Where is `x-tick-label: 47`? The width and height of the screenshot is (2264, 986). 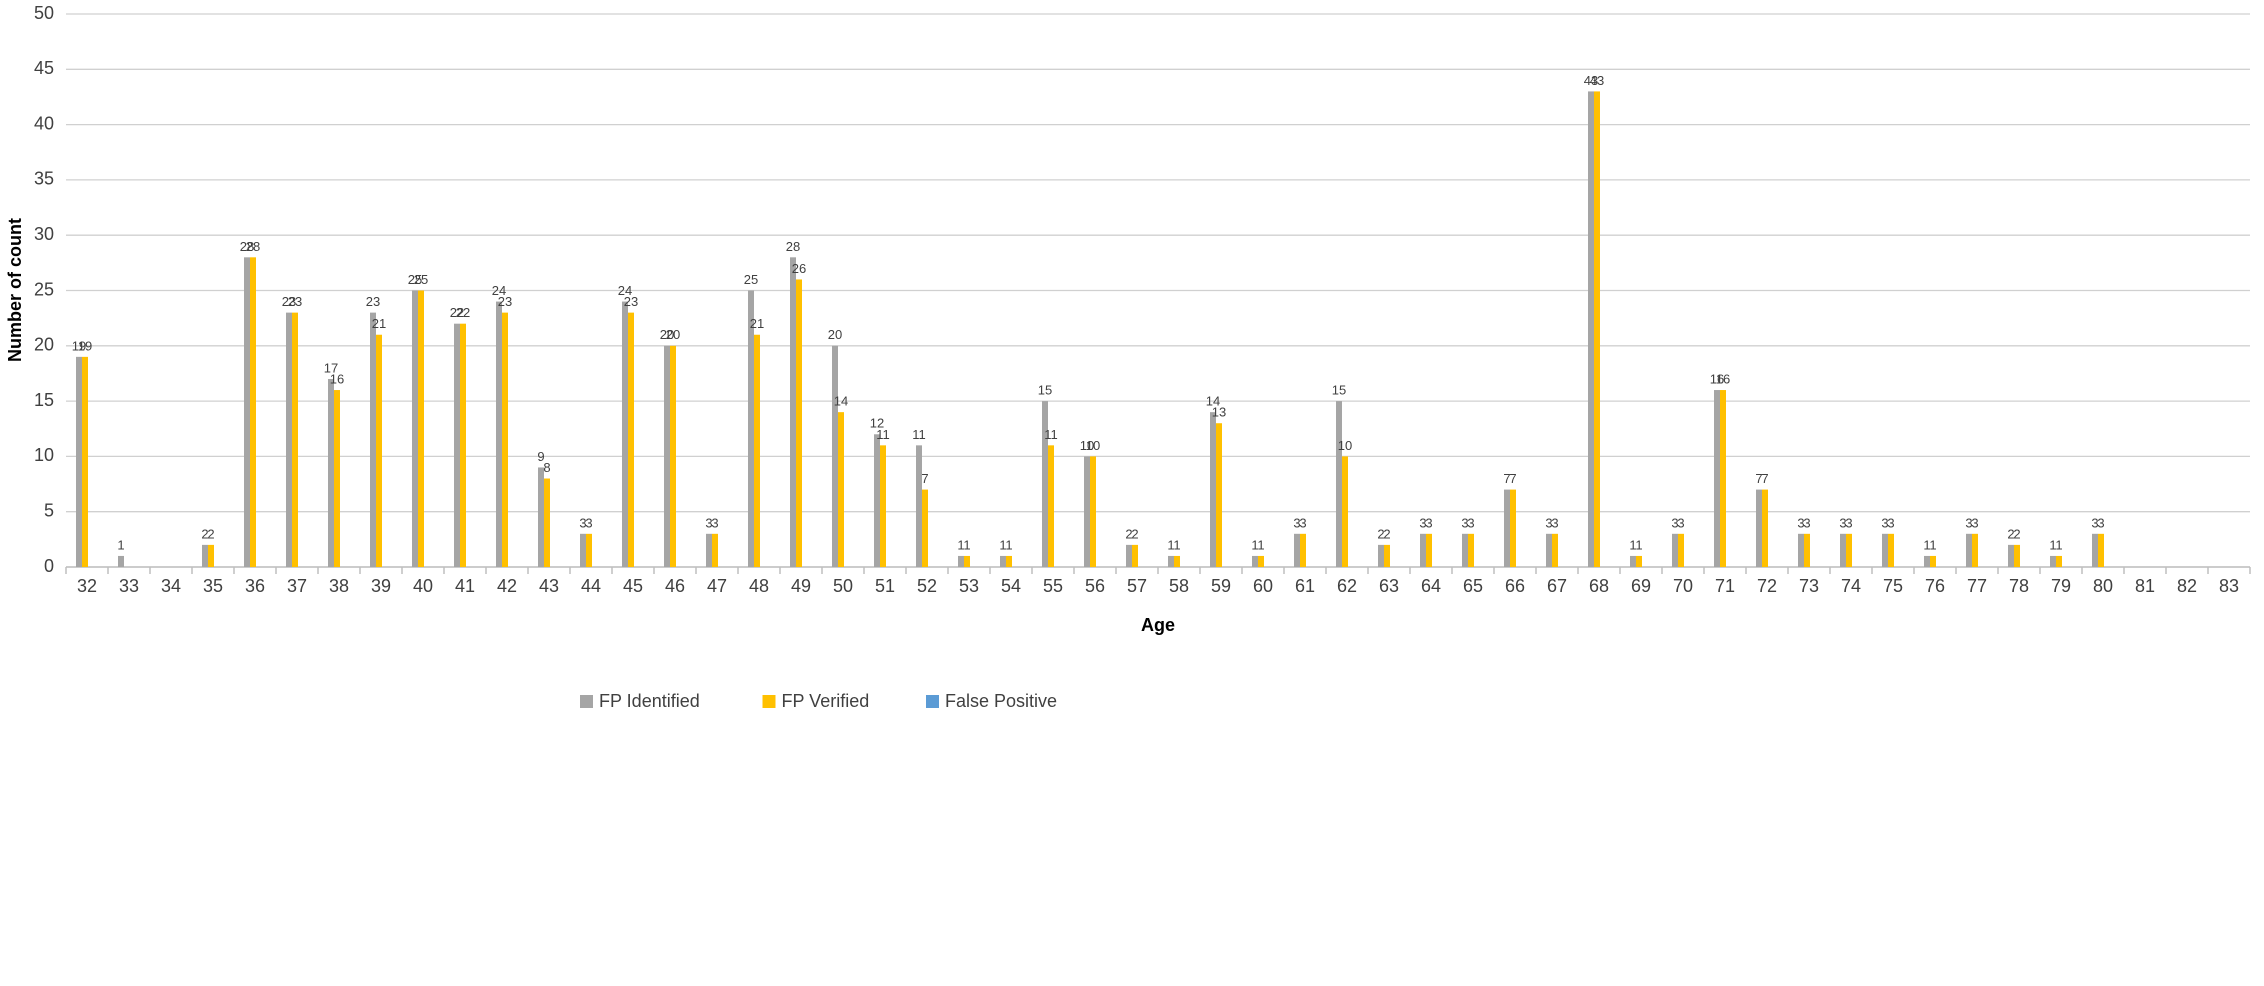
x-tick-label: 47 is located at coordinates (717, 586).